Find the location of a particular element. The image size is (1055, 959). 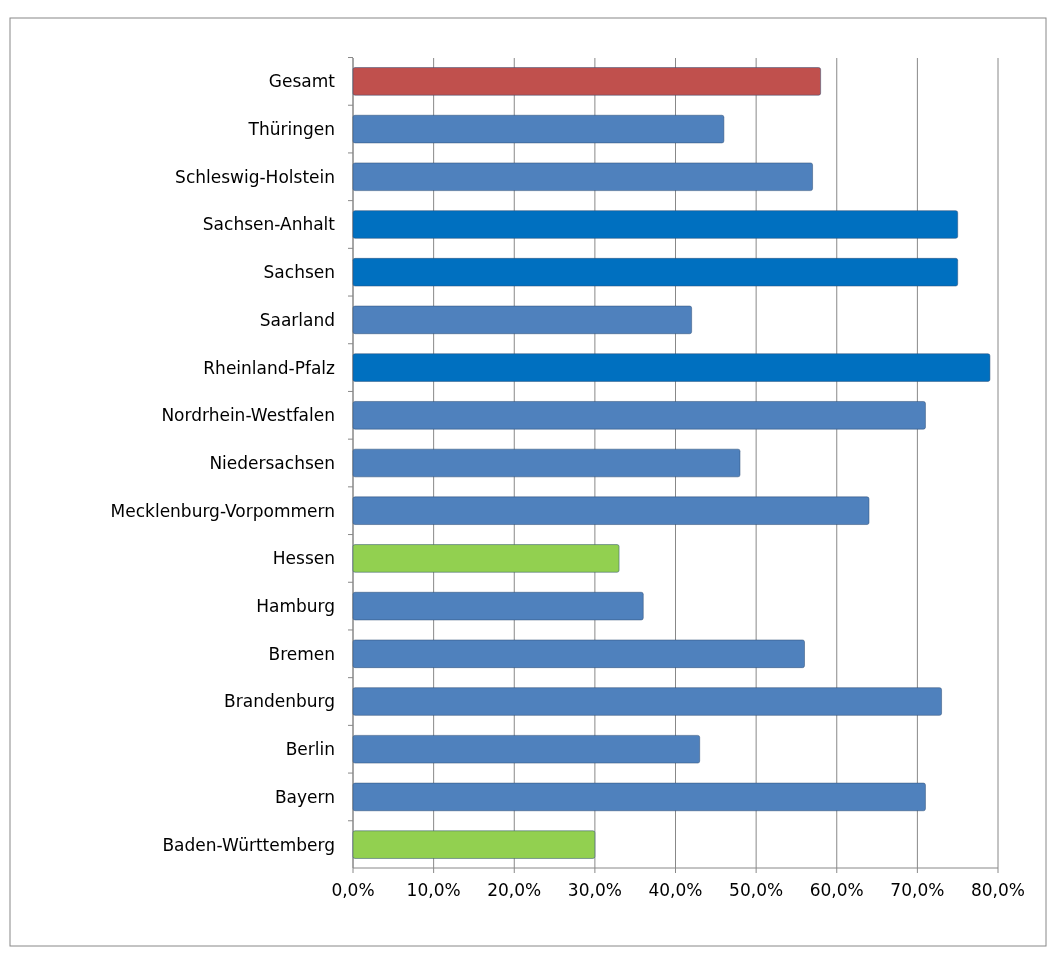

x-tick-label: 50,0% is located at coordinates (756, 890).